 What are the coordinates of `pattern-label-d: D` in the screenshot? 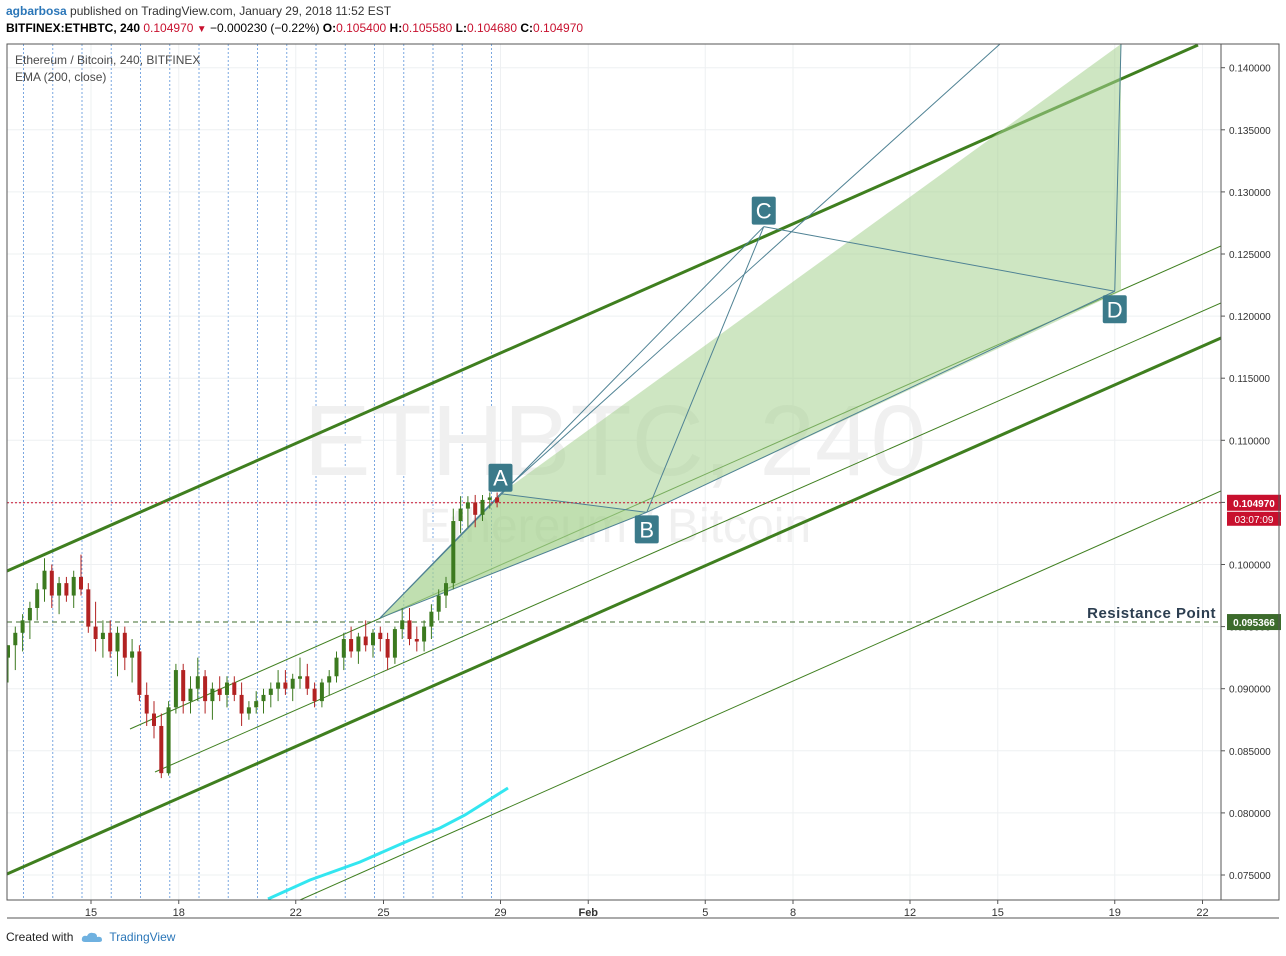 It's located at (1115, 309).